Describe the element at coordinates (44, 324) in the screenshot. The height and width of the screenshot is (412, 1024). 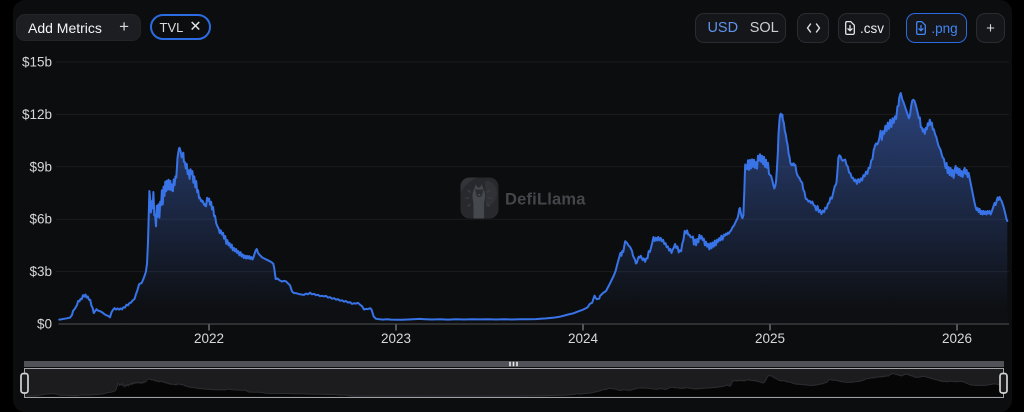
I see `svg-text: $0` at that location.